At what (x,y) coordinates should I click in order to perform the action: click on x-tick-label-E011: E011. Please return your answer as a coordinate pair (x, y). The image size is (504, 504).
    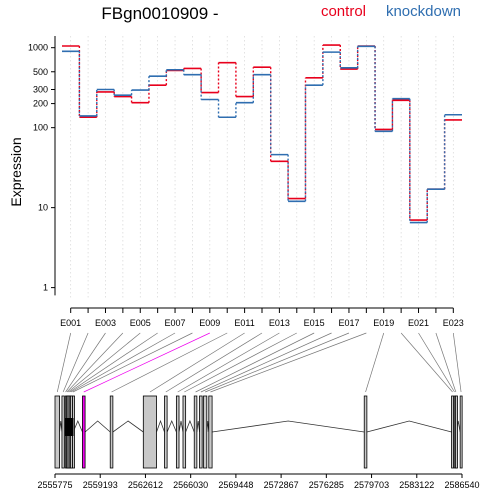
    Looking at the image, I should click on (244, 323).